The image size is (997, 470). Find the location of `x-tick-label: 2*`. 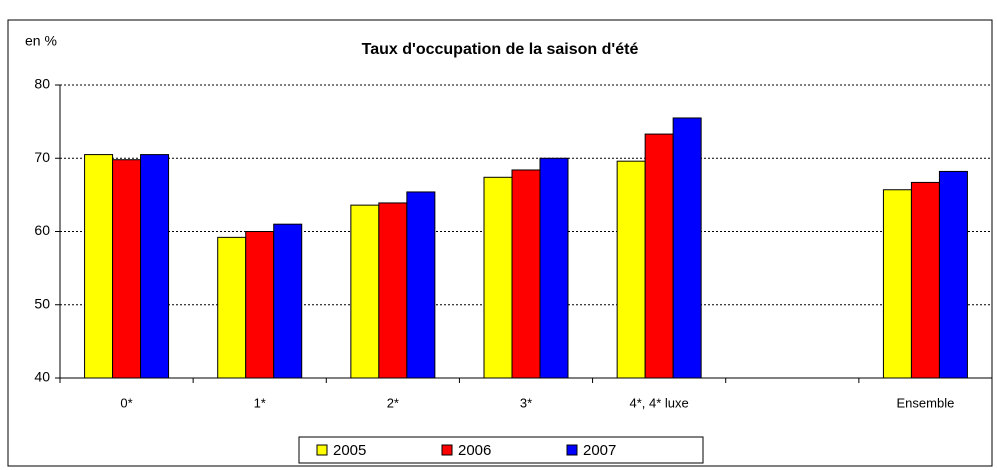

x-tick-label: 2* is located at coordinates (393, 402).